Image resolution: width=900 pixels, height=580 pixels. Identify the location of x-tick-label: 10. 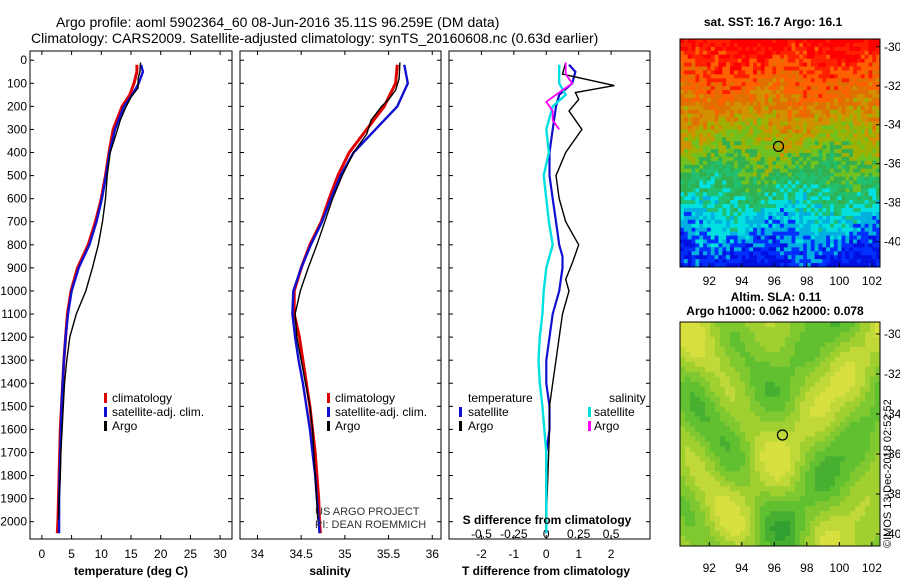
(102, 554).